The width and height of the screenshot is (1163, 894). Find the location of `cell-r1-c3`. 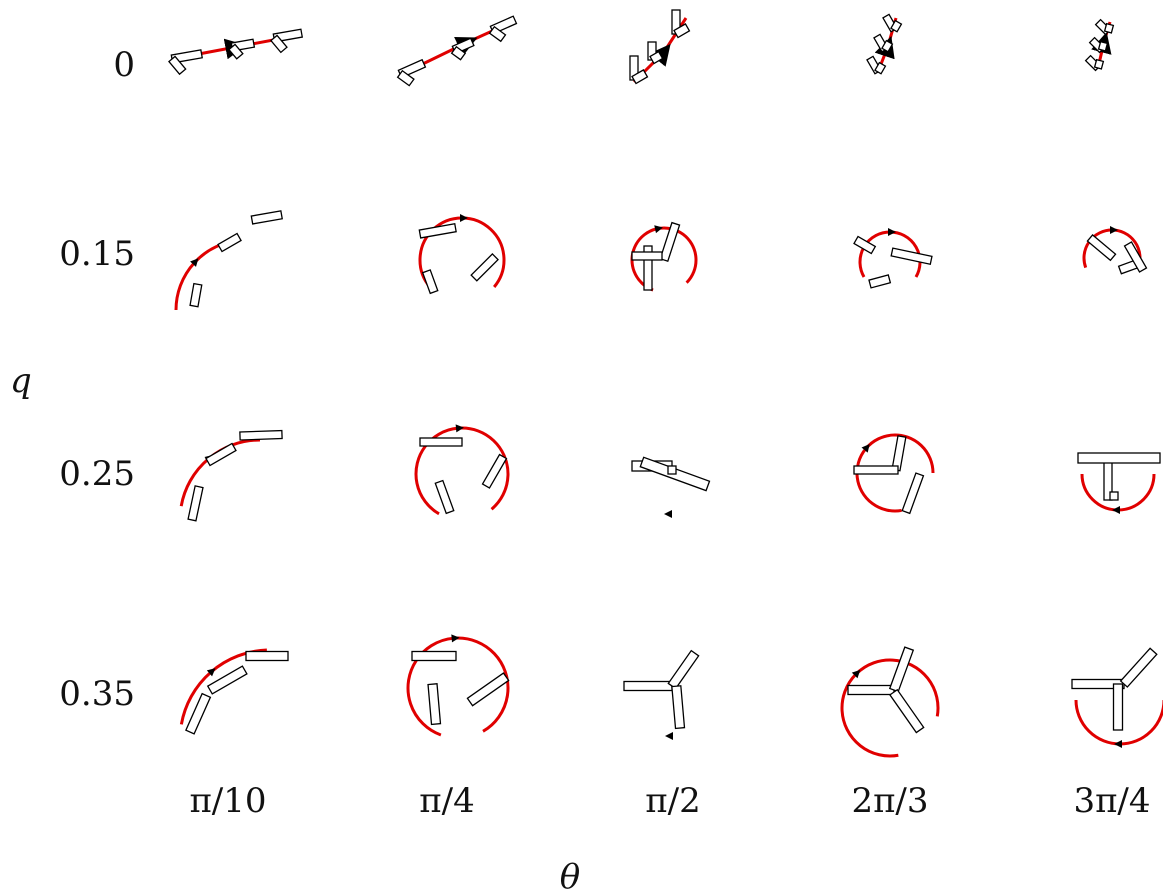

cell-r1-c3 is located at coordinates (893, 258).